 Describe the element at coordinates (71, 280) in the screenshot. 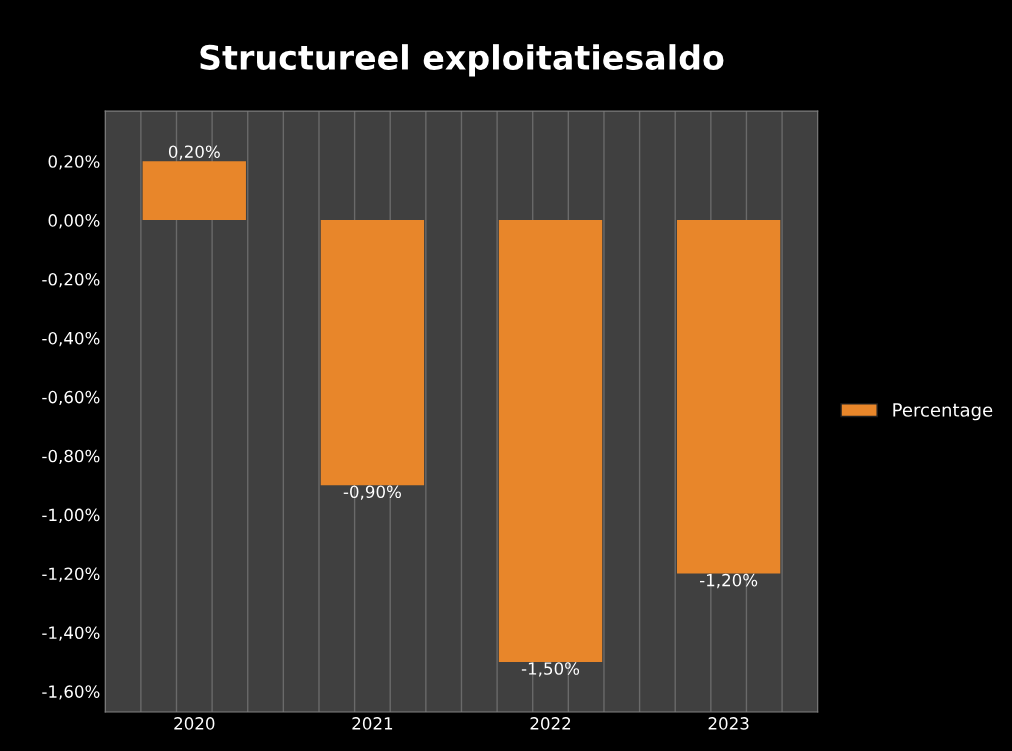

I see `y-tick-label: -0,20%` at that location.